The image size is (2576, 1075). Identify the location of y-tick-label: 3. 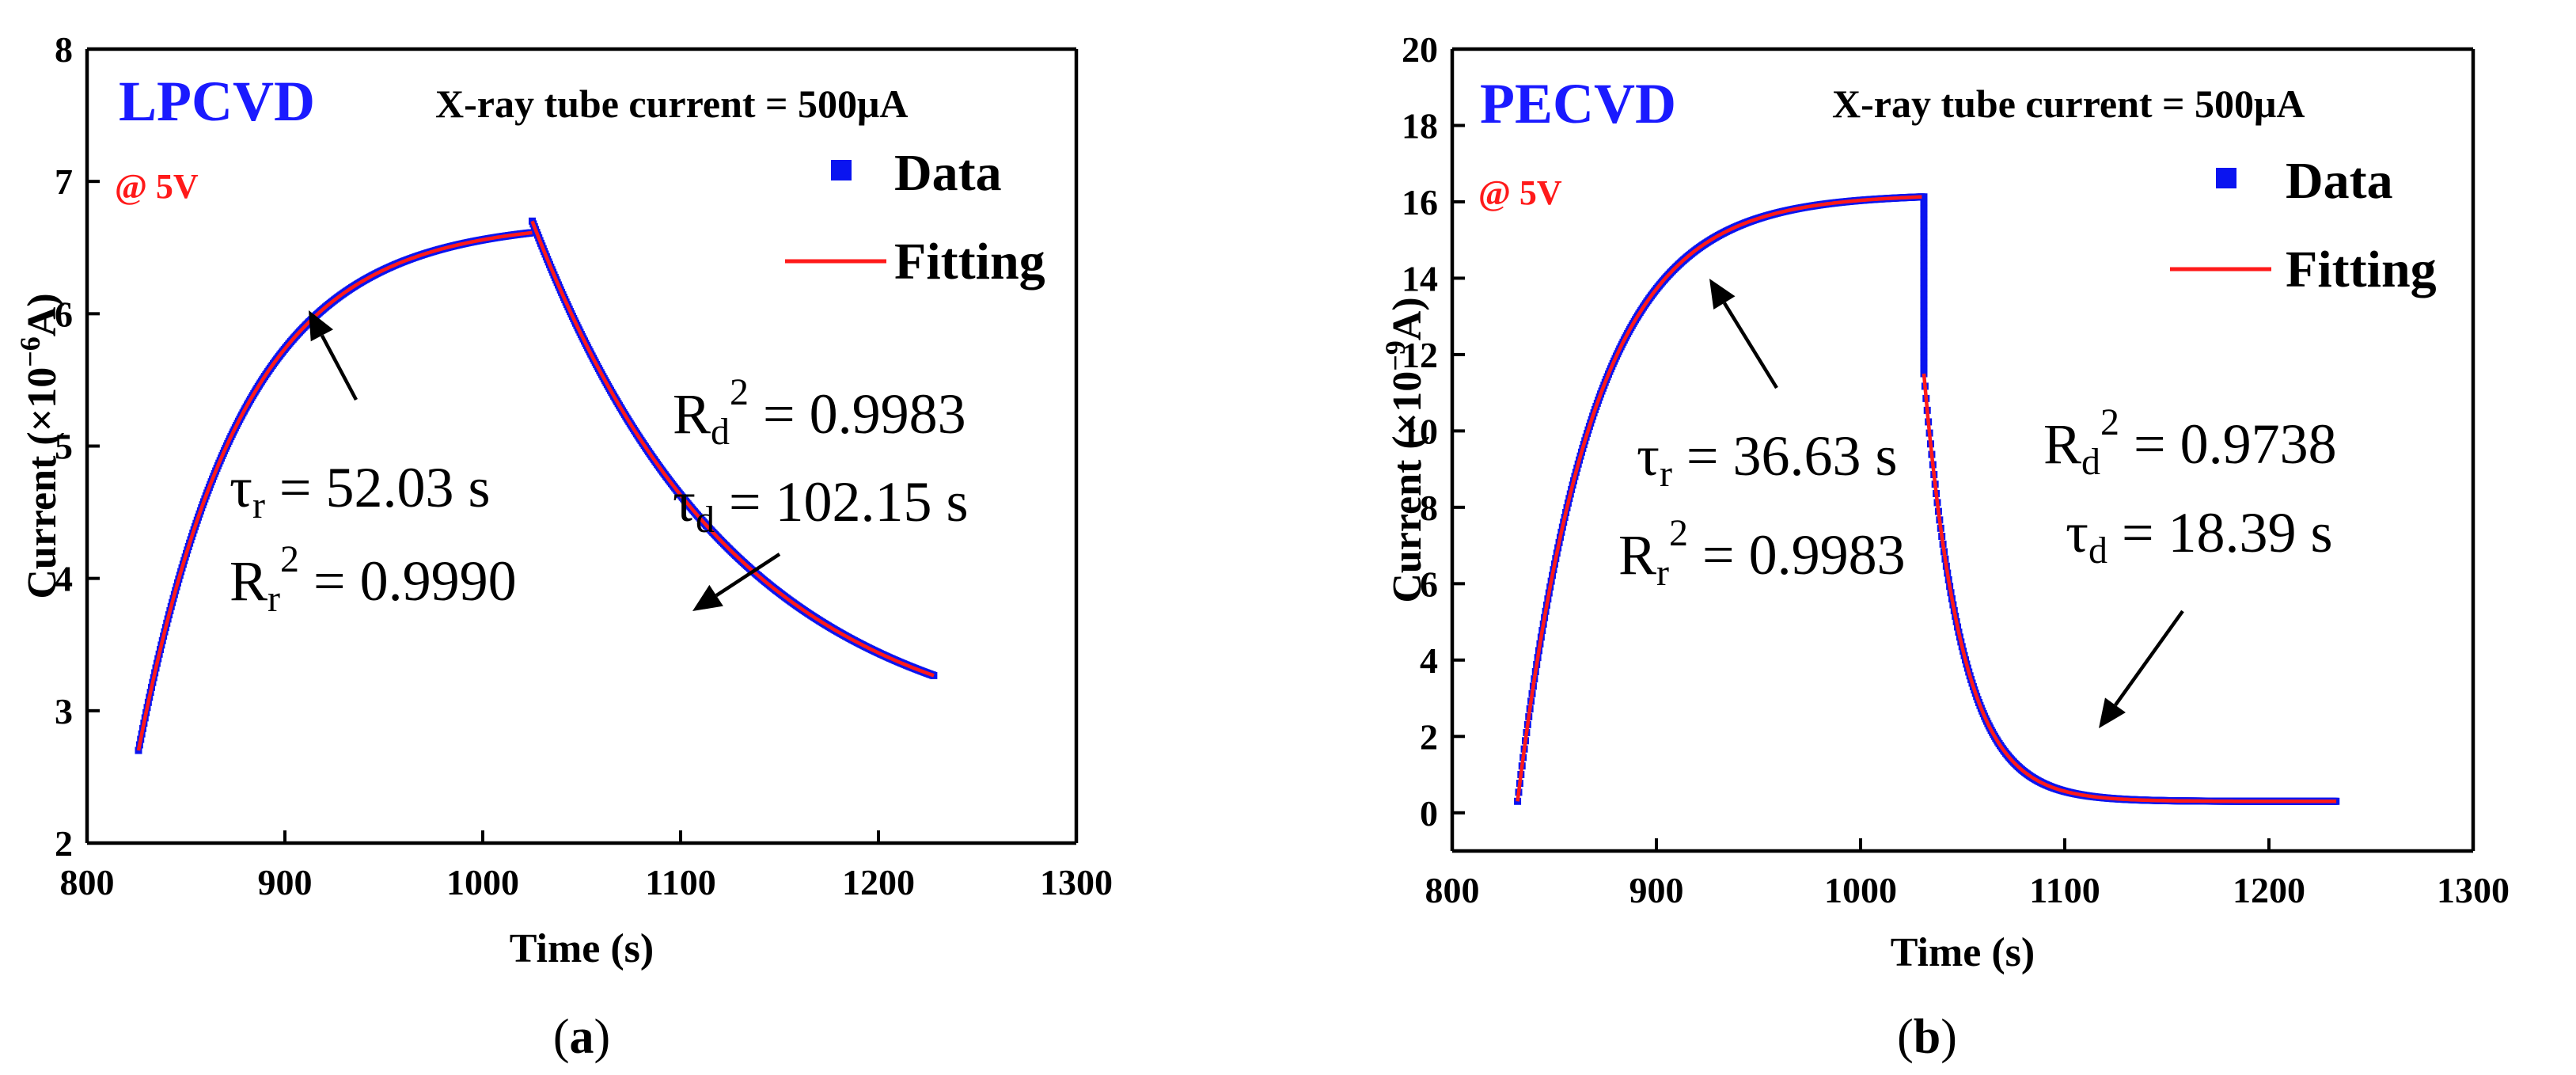
(64, 711).